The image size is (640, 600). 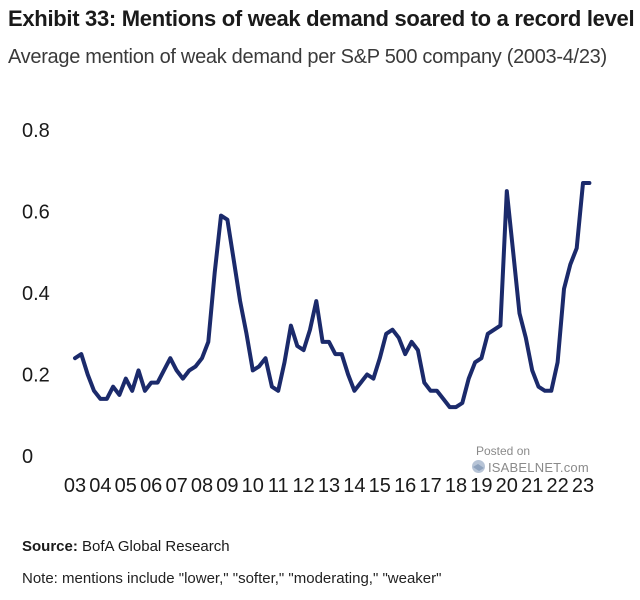 What do you see at coordinates (507, 486) in the screenshot?
I see `x-tick-label: 20` at bounding box center [507, 486].